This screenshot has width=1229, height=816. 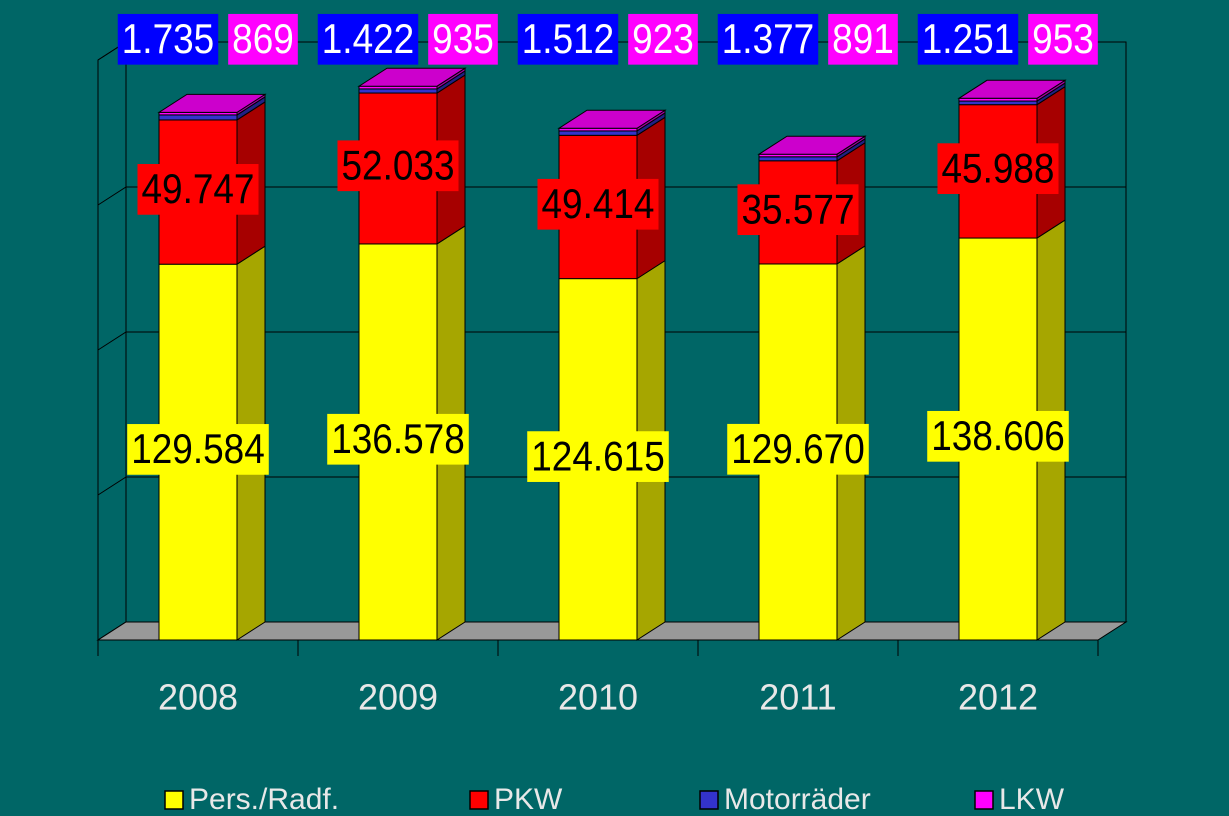 I want to click on value-label-group: 129.670, so click(x=798, y=449).